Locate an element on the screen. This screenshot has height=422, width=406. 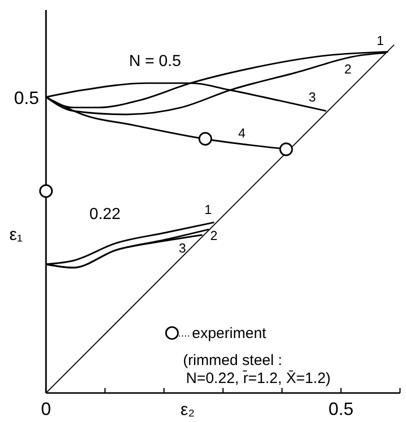
y-axis-title: ε₁ is located at coordinates (16, 234).